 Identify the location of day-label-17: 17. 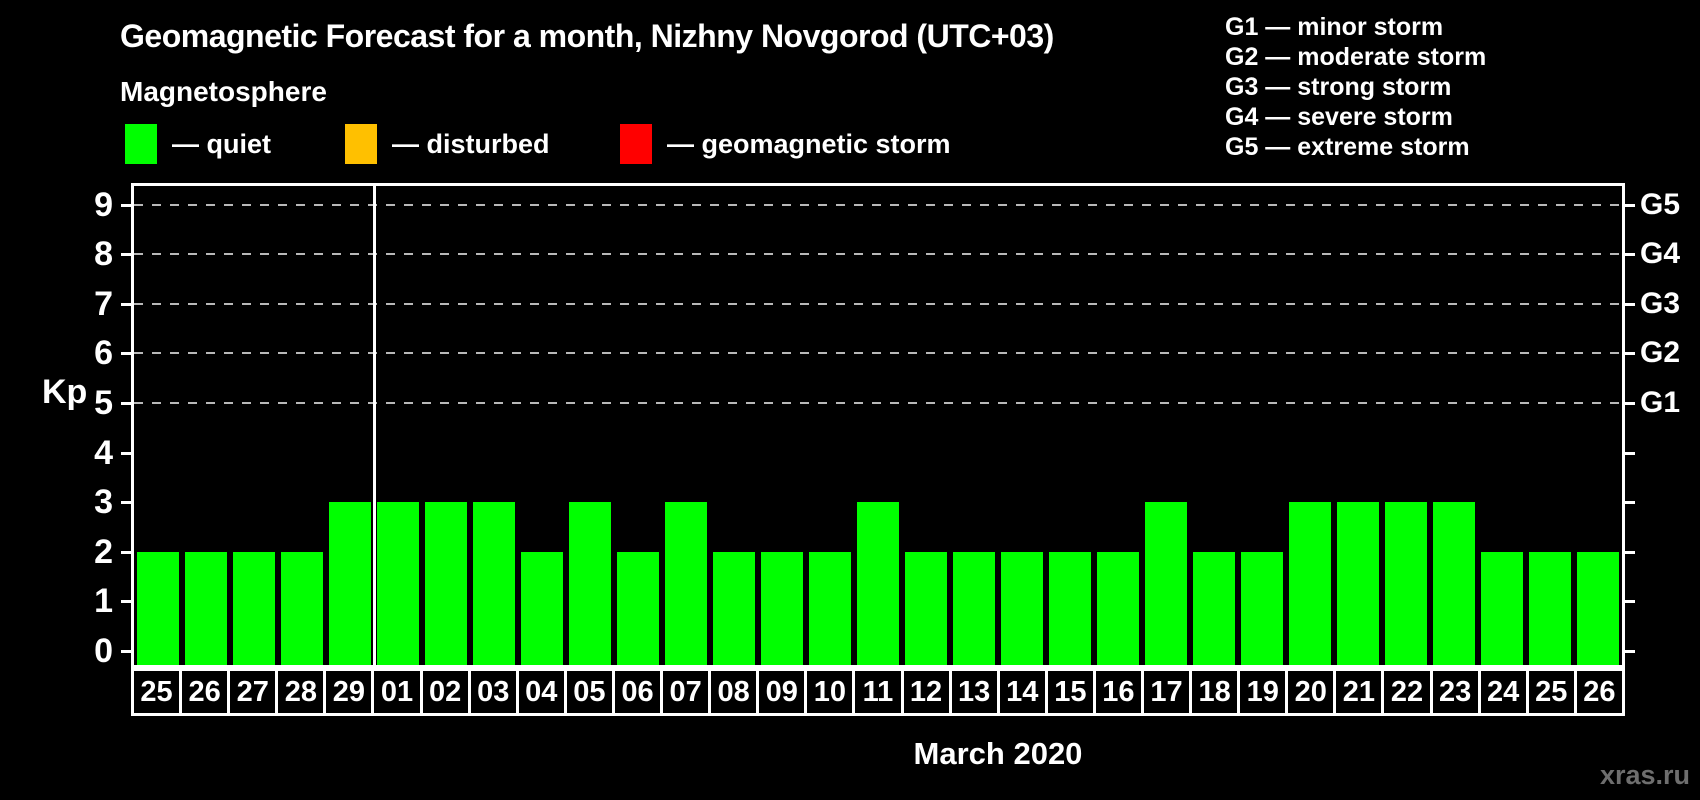
(1166, 692).